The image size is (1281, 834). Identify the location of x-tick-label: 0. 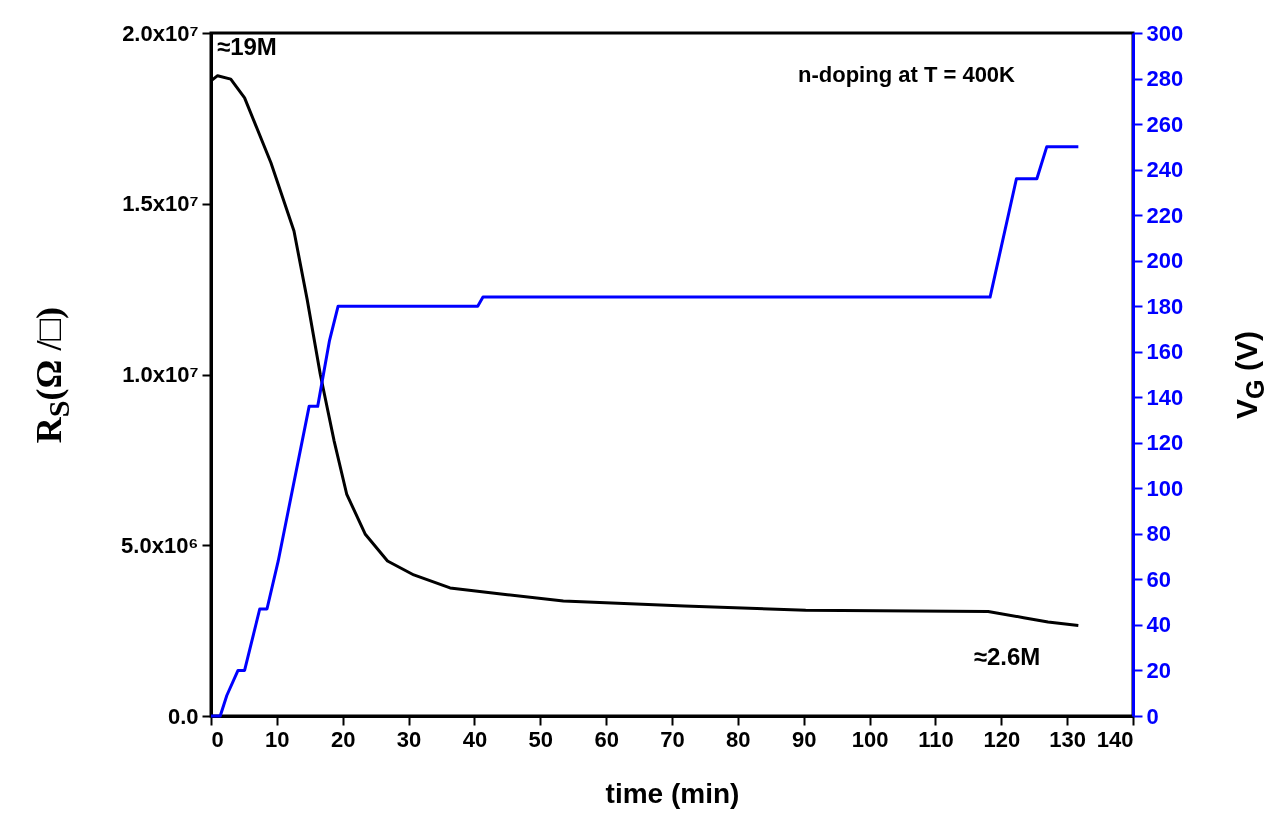
(217, 739).